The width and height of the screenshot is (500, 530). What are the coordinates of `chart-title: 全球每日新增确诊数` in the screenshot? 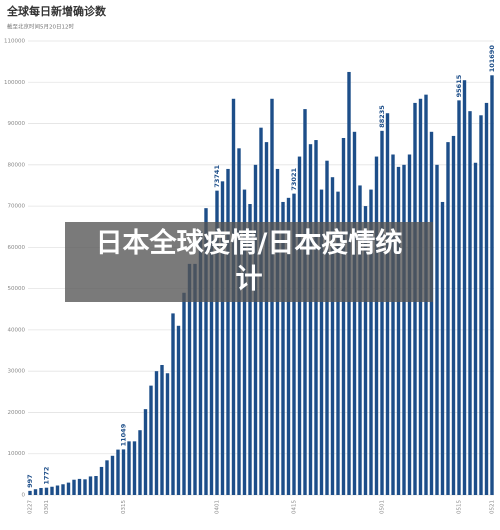 It's located at (56, 11).